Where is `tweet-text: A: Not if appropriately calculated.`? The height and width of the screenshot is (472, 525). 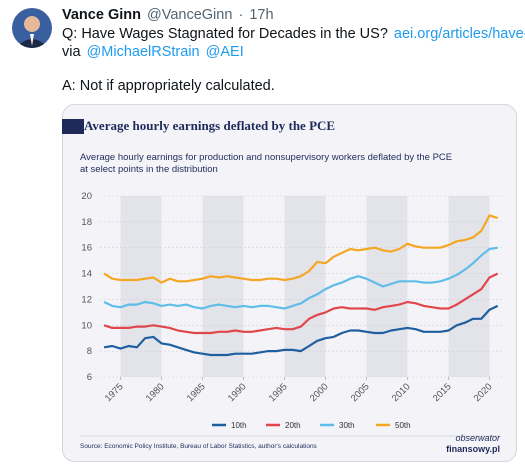
tweet-text: A: Not if appropriately calculated. is located at coordinates (168, 86).